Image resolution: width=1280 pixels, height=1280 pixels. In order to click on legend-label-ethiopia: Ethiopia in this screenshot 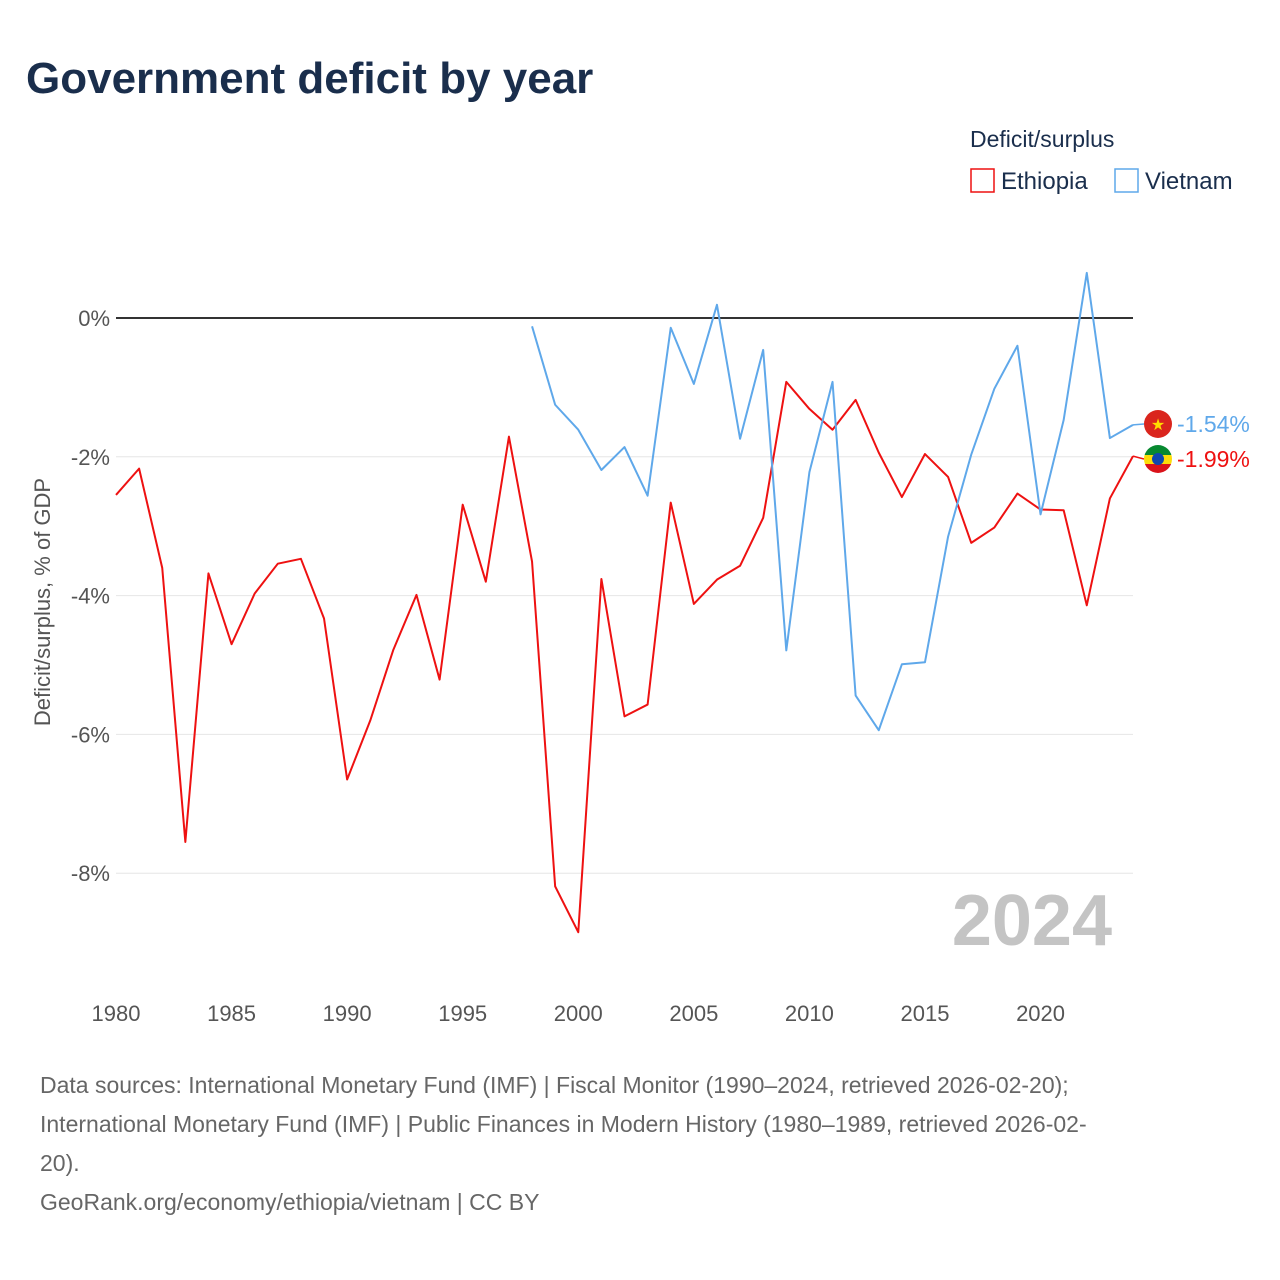, I will do `click(1044, 181)`.